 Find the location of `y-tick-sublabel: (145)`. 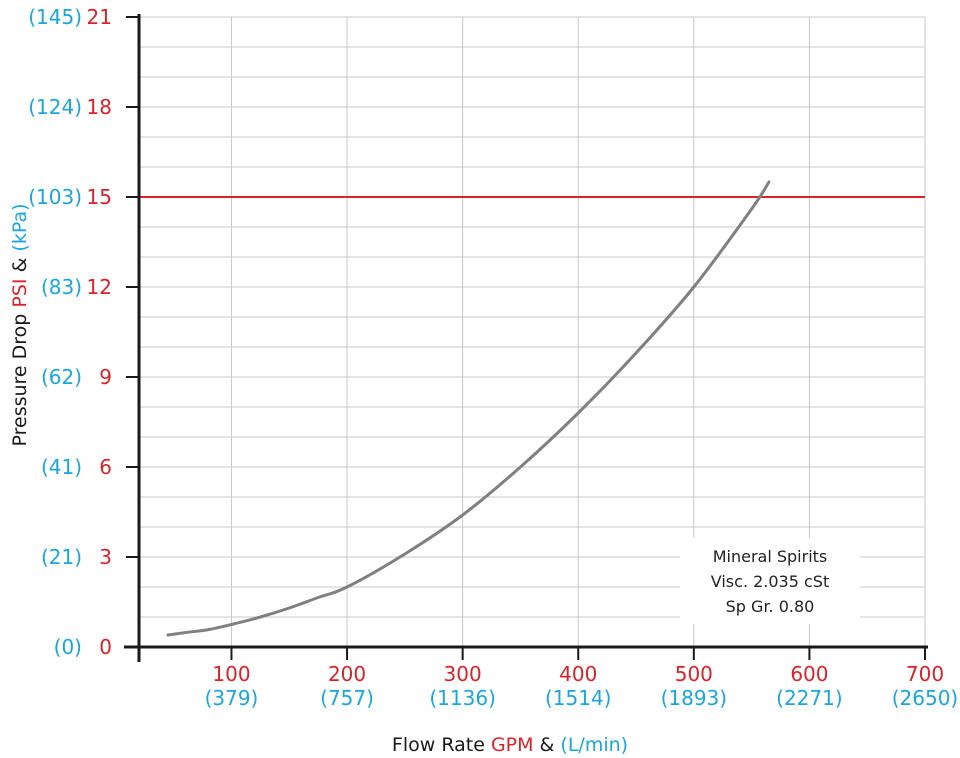

y-tick-sublabel: (145) is located at coordinates (55, 17).